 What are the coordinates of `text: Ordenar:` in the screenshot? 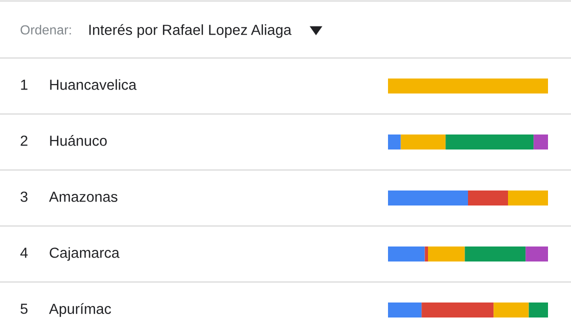 It's located at (45, 29).